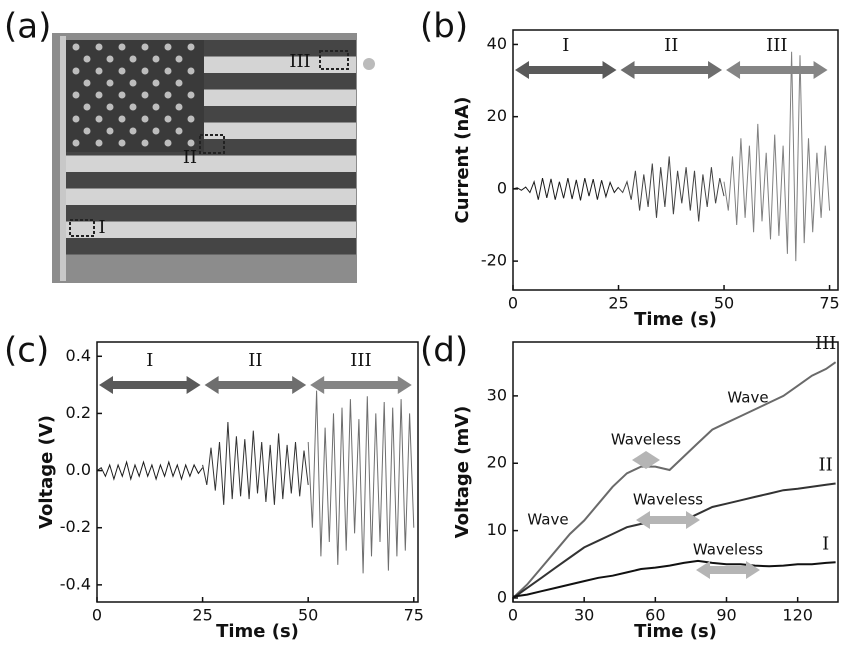 Image resolution: width=843 pixels, height=653 pixels. Describe the element at coordinates (444, 351) in the screenshot. I see `panel-label: (d)` at that location.